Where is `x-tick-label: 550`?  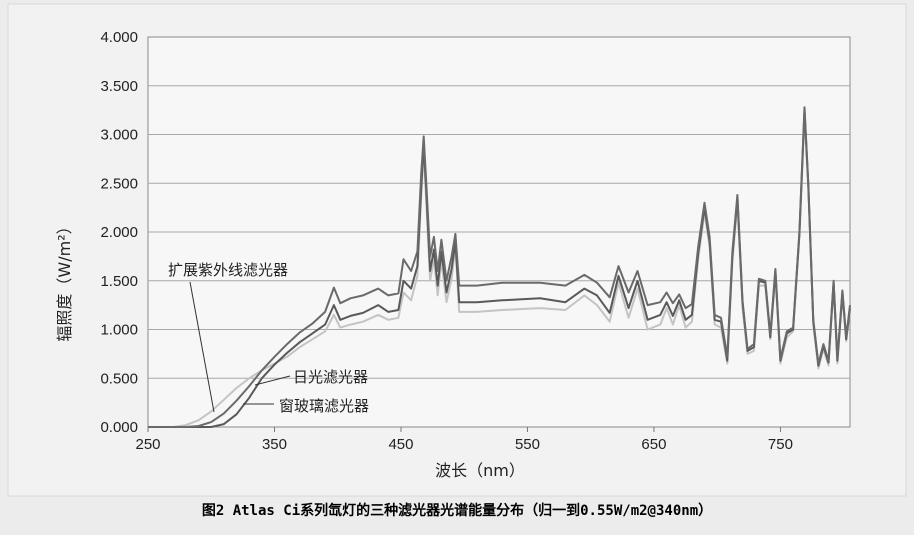 x-tick-label: 550 is located at coordinates (527, 444).